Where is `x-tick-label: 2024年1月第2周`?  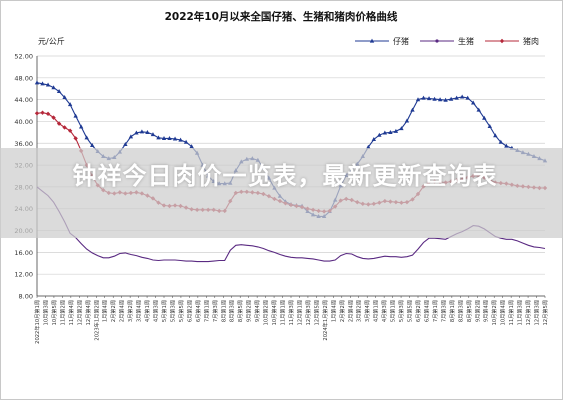 x-tick-label: 2024年1月第2周 is located at coordinates (325, 320).